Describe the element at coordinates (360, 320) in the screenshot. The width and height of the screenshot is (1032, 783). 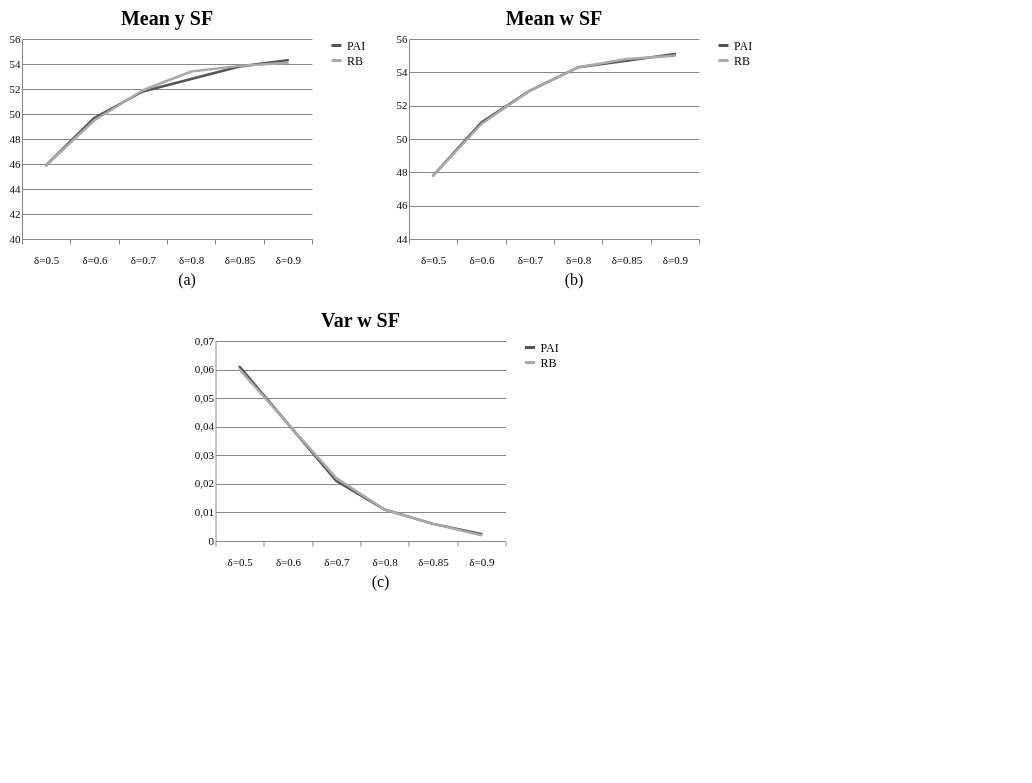
I see `chart-title: Var w SF` at that location.